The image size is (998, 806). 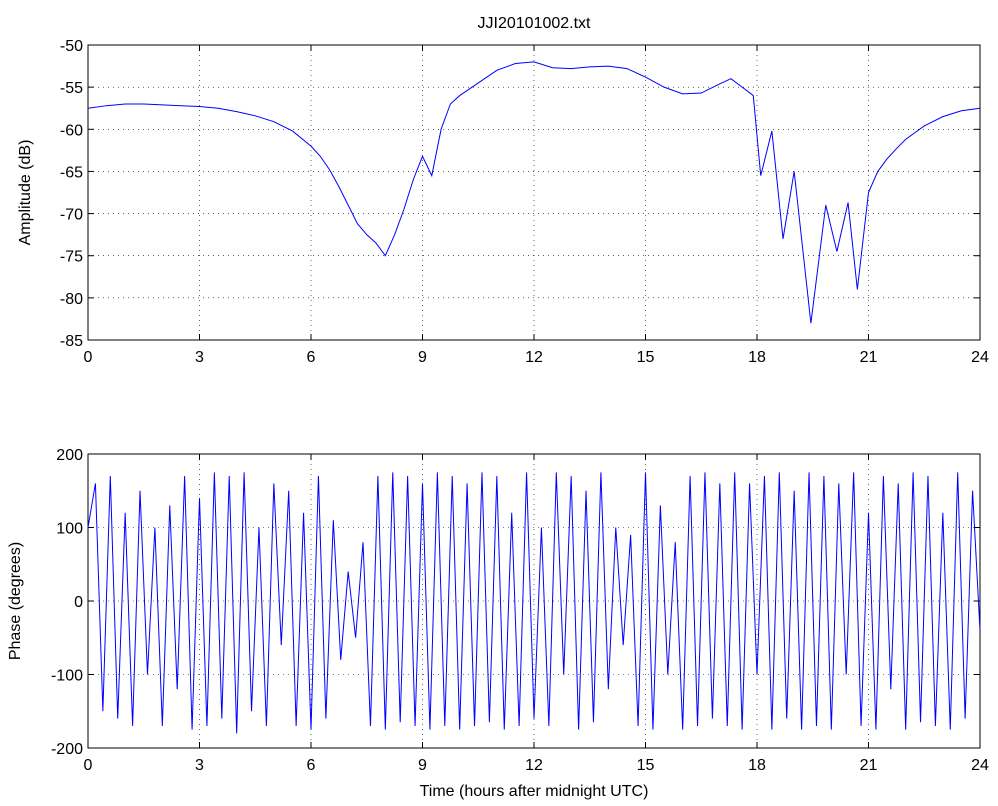 I want to click on y-axis-label: Amplitude (dB), so click(x=25, y=193).